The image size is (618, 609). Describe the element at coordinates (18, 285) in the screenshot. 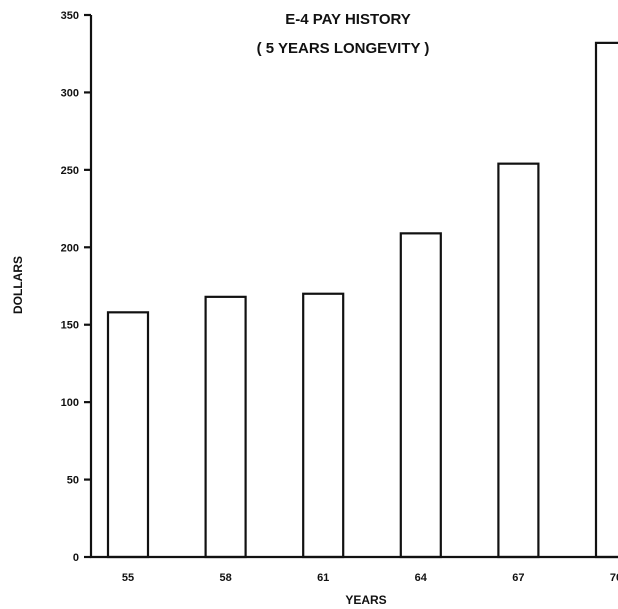

I see `y-axis-label: DOLLARS` at that location.